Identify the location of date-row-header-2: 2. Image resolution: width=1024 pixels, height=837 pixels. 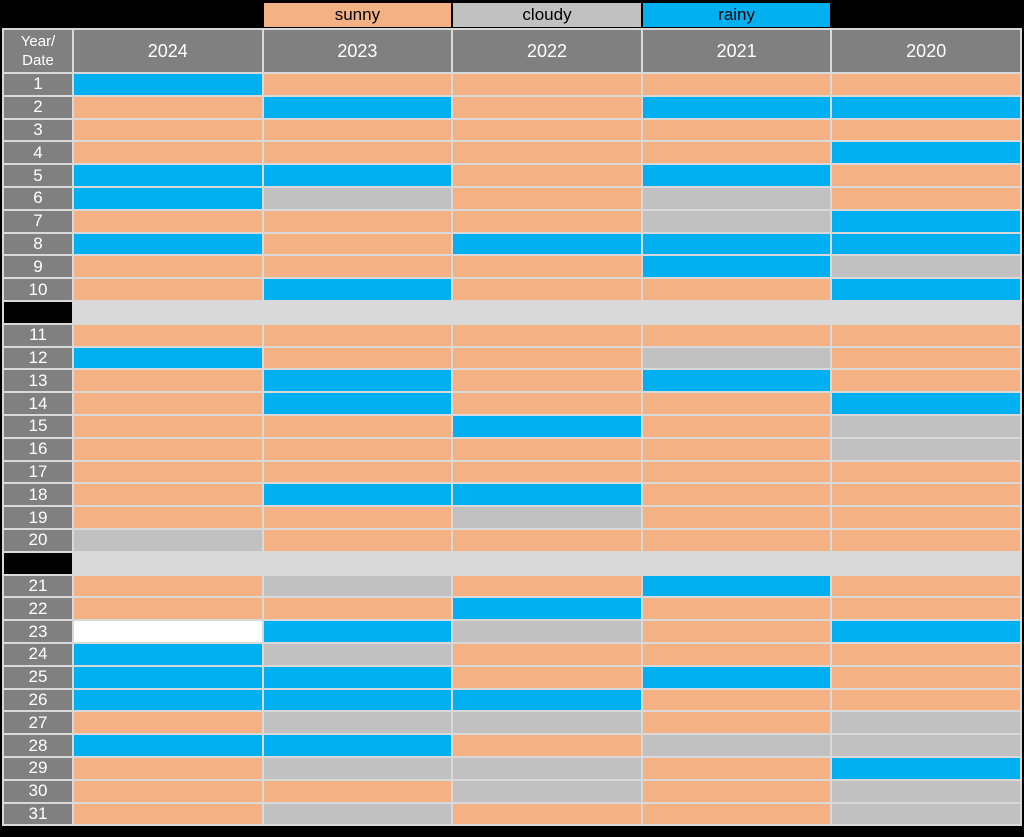
(38, 107).